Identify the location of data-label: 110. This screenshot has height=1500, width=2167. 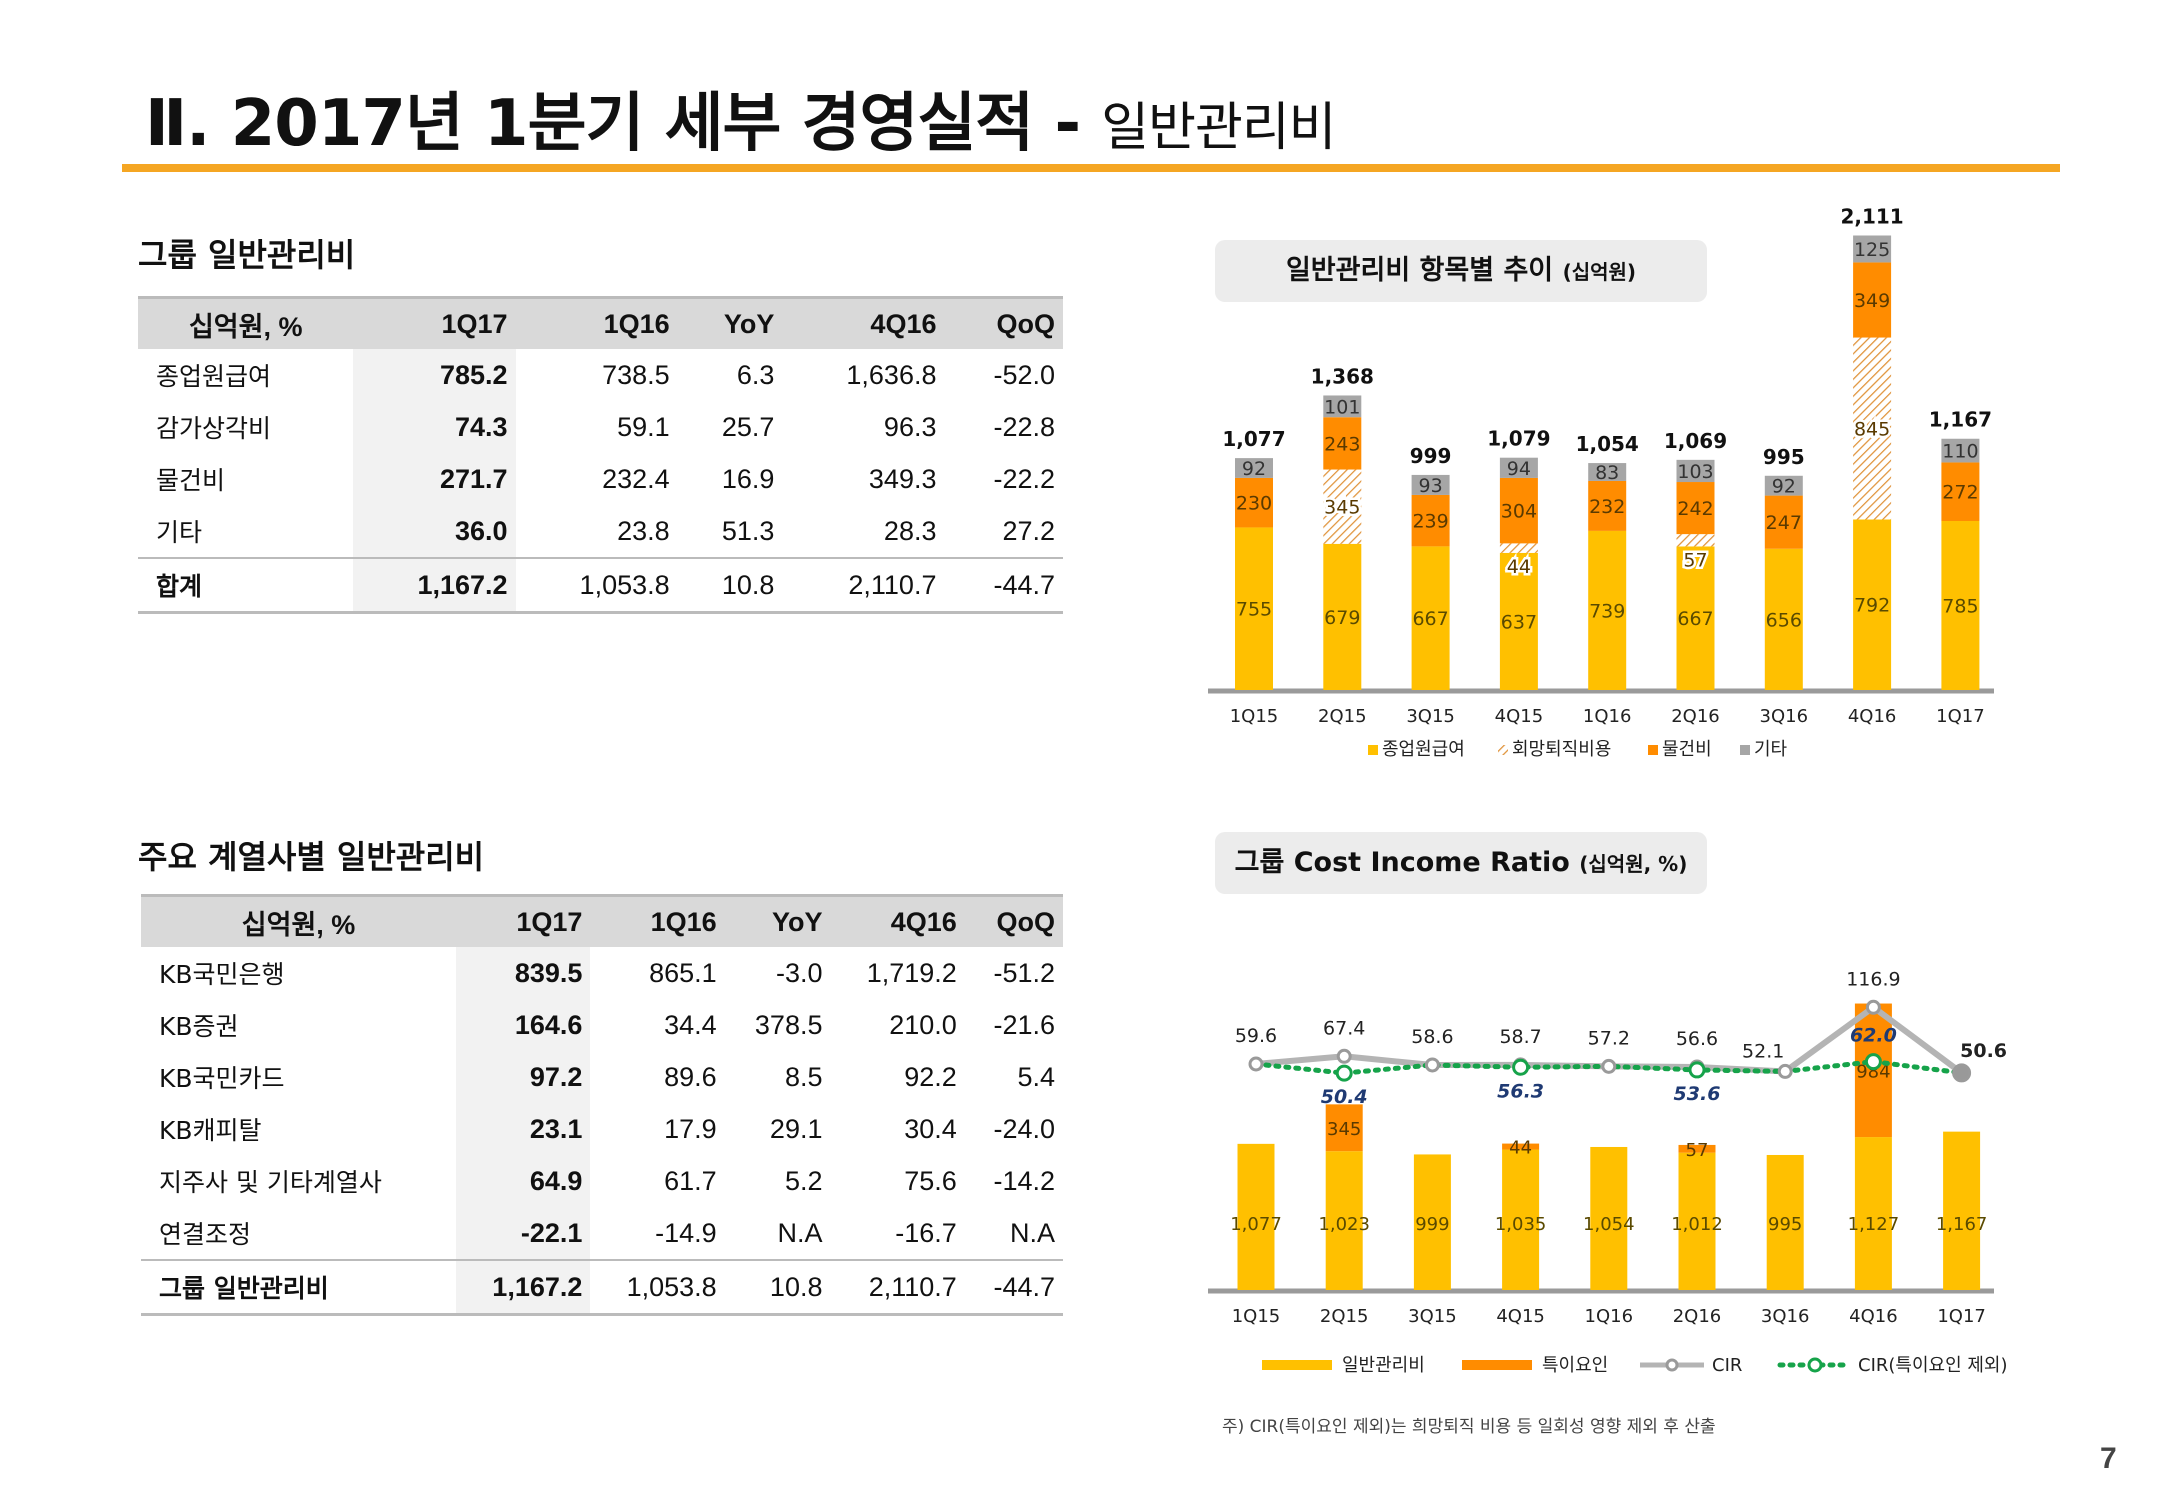
(1960, 452).